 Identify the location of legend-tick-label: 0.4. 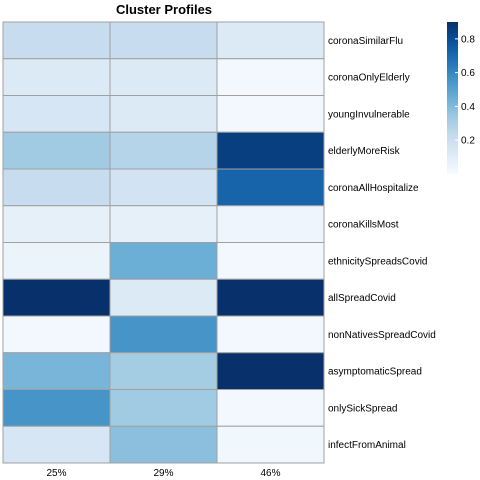
(468, 107).